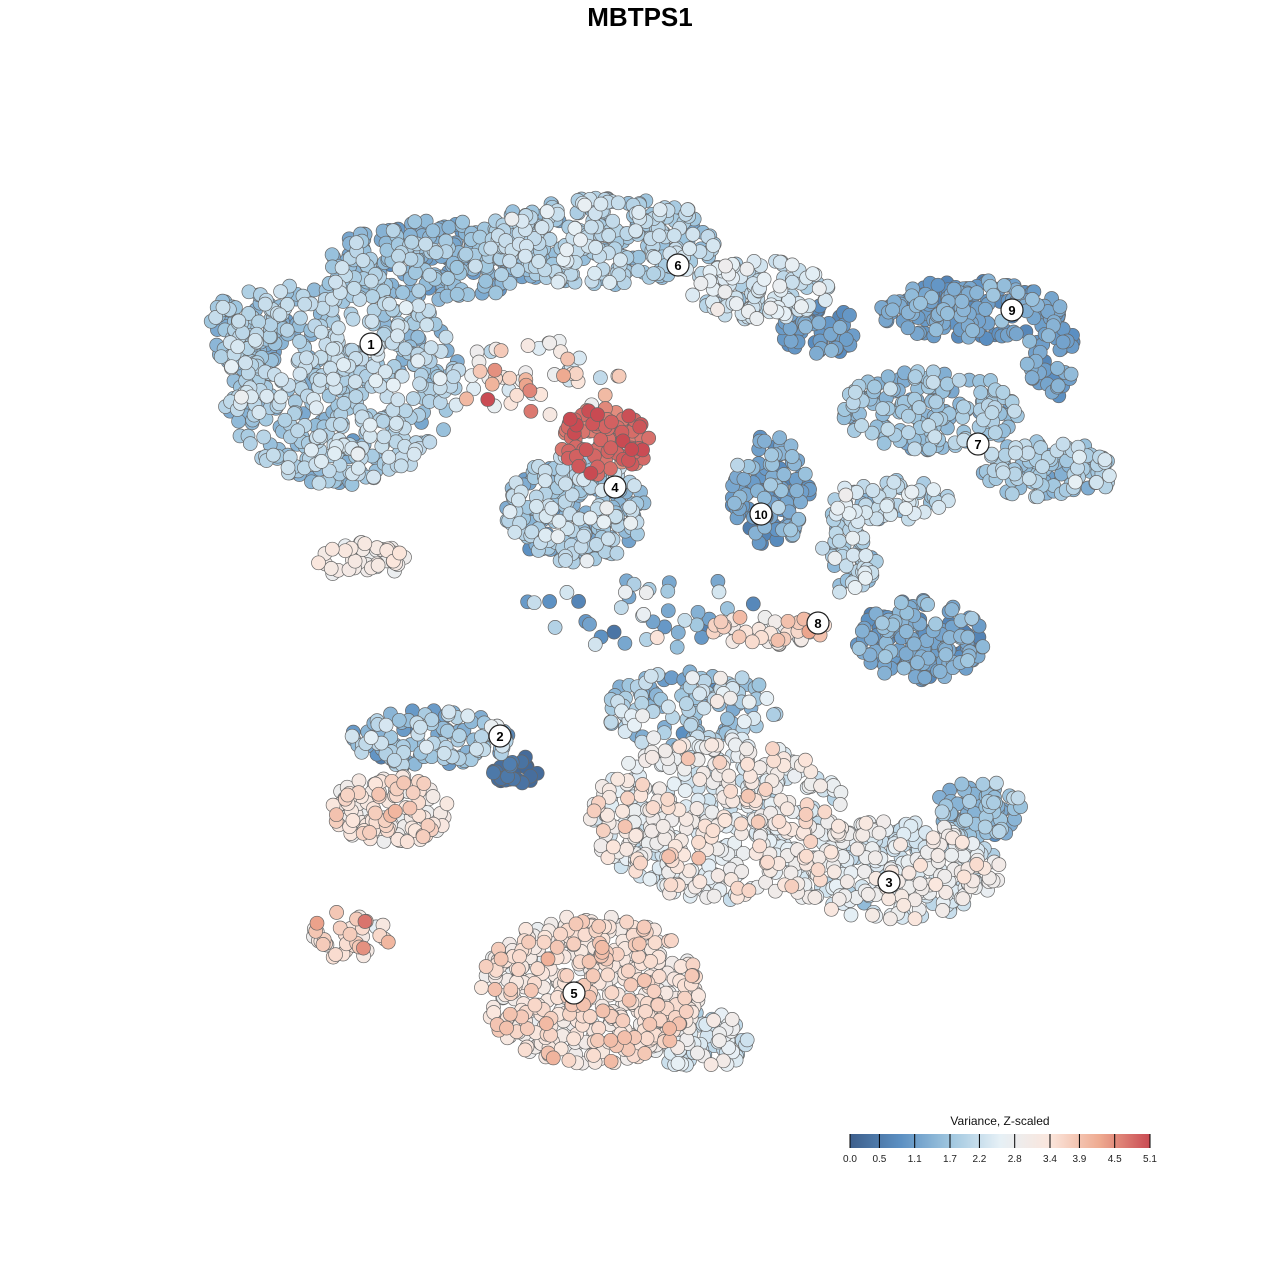 This screenshot has height=1280, width=1280. Describe the element at coordinates (371, 344) in the screenshot. I see `cluster-label-1: 1` at that location.